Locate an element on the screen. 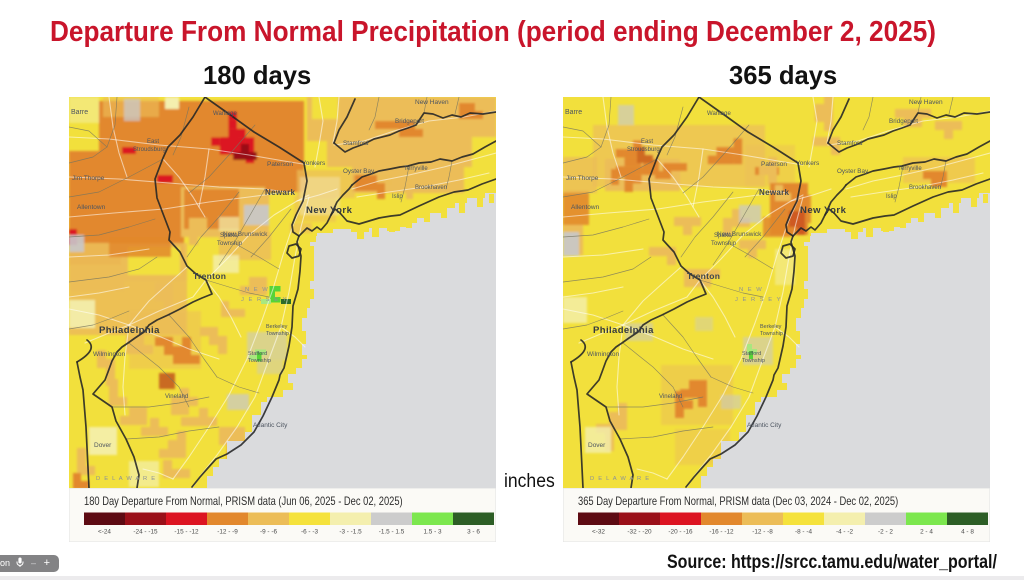 The height and width of the screenshot is (580, 1024). svg-text: 4 - 8 is located at coordinates (967, 532).